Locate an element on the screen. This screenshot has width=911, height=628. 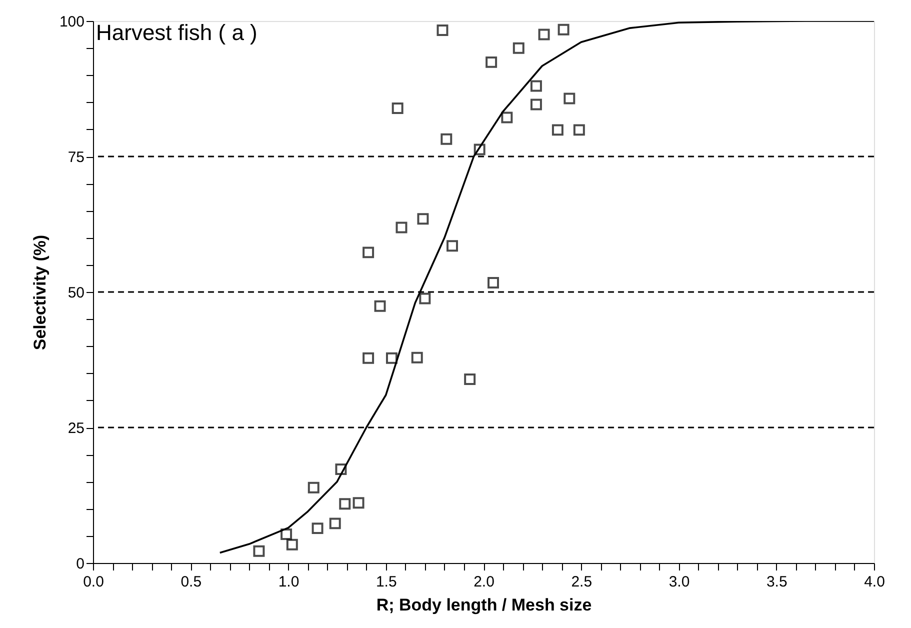
y-tick-label: 75 is located at coordinates (76, 157).